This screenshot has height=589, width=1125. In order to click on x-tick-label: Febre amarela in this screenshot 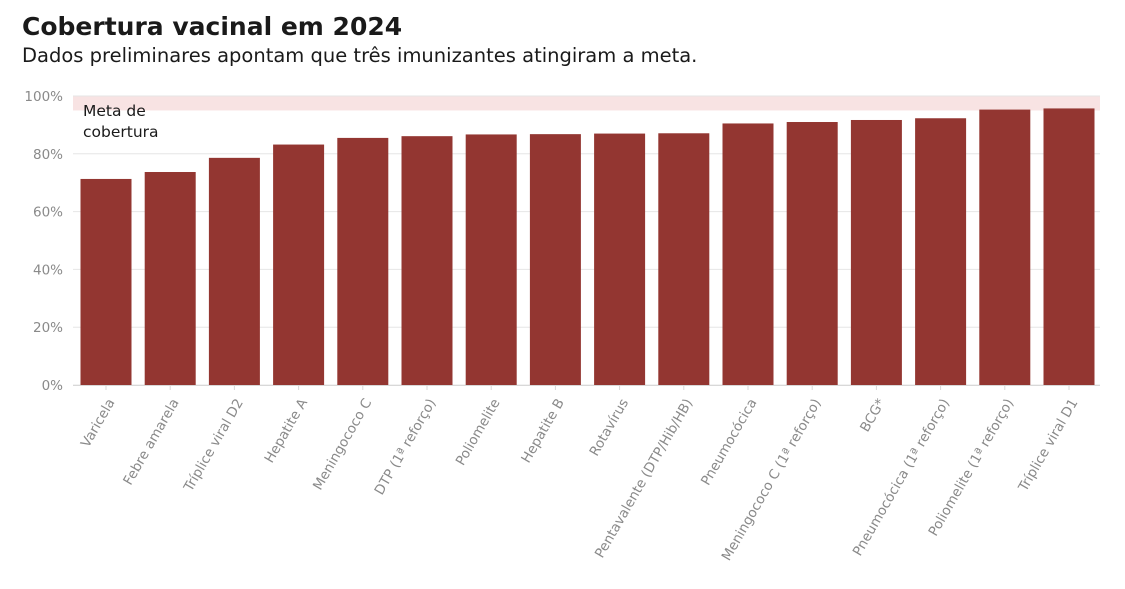, I will do `click(151, 442)`.